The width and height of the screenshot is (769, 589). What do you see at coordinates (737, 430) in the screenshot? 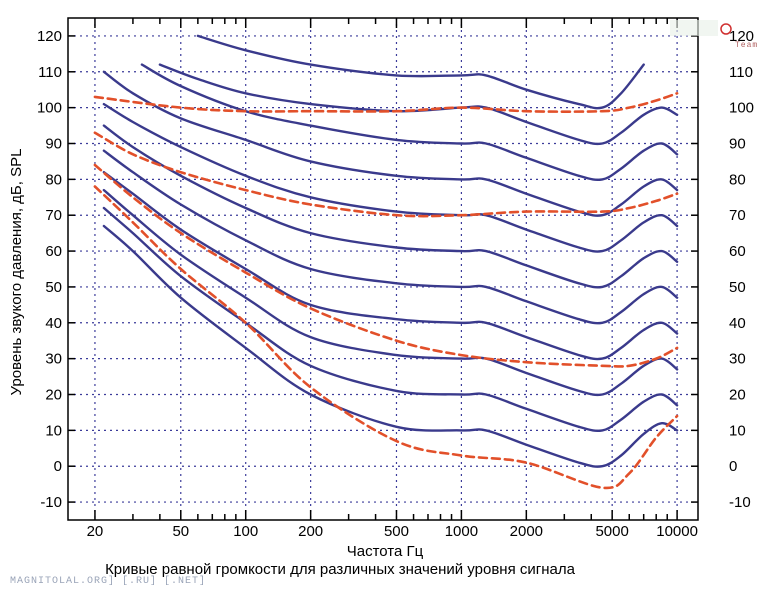
I see `y-tick-label-right: 10` at bounding box center [737, 430].